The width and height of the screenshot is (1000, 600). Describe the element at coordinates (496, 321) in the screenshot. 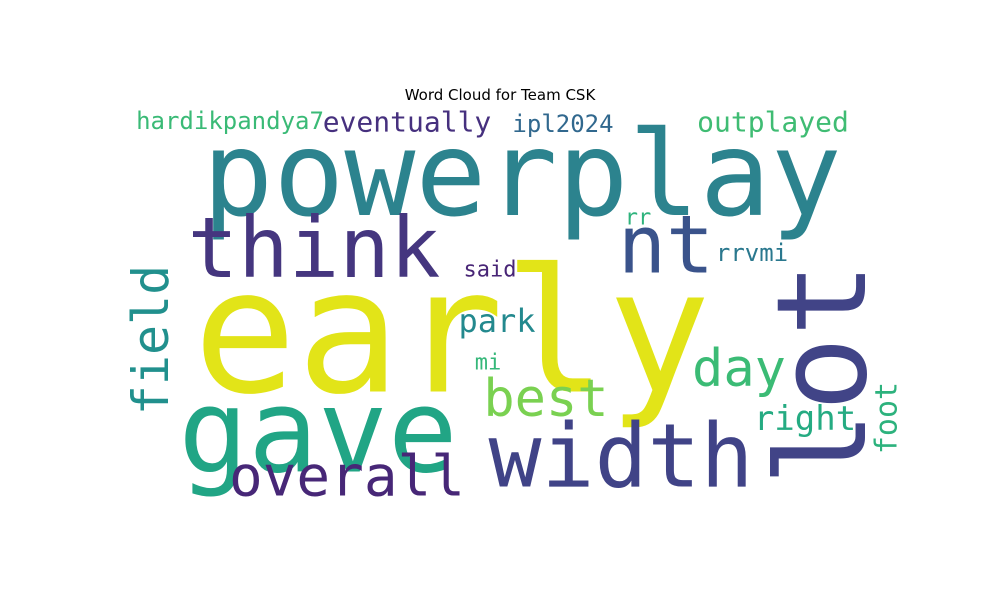

I see `word-park: park` at that location.